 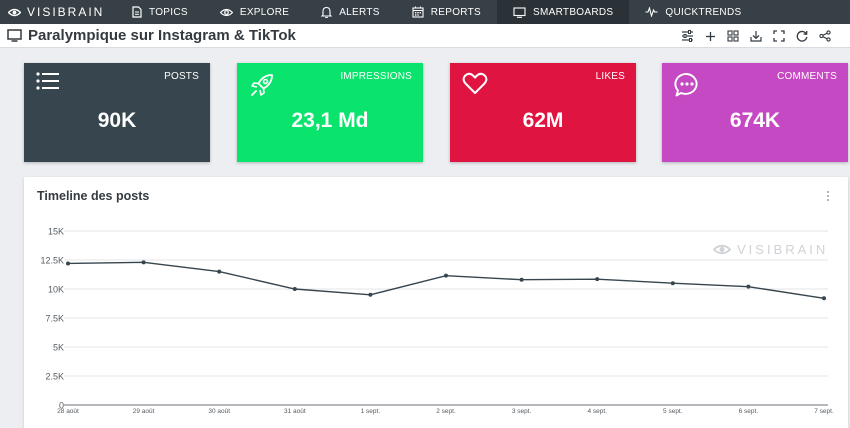 I want to click on list-icon, so click(x=48, y=83).